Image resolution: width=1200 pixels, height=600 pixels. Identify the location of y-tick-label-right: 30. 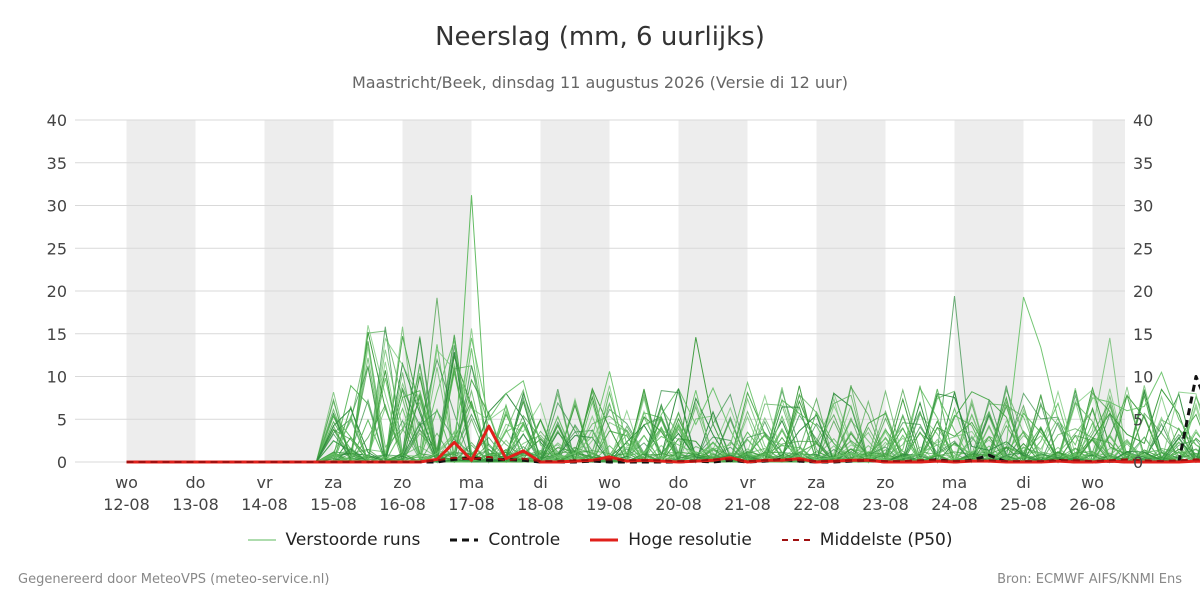
(1143, 206).